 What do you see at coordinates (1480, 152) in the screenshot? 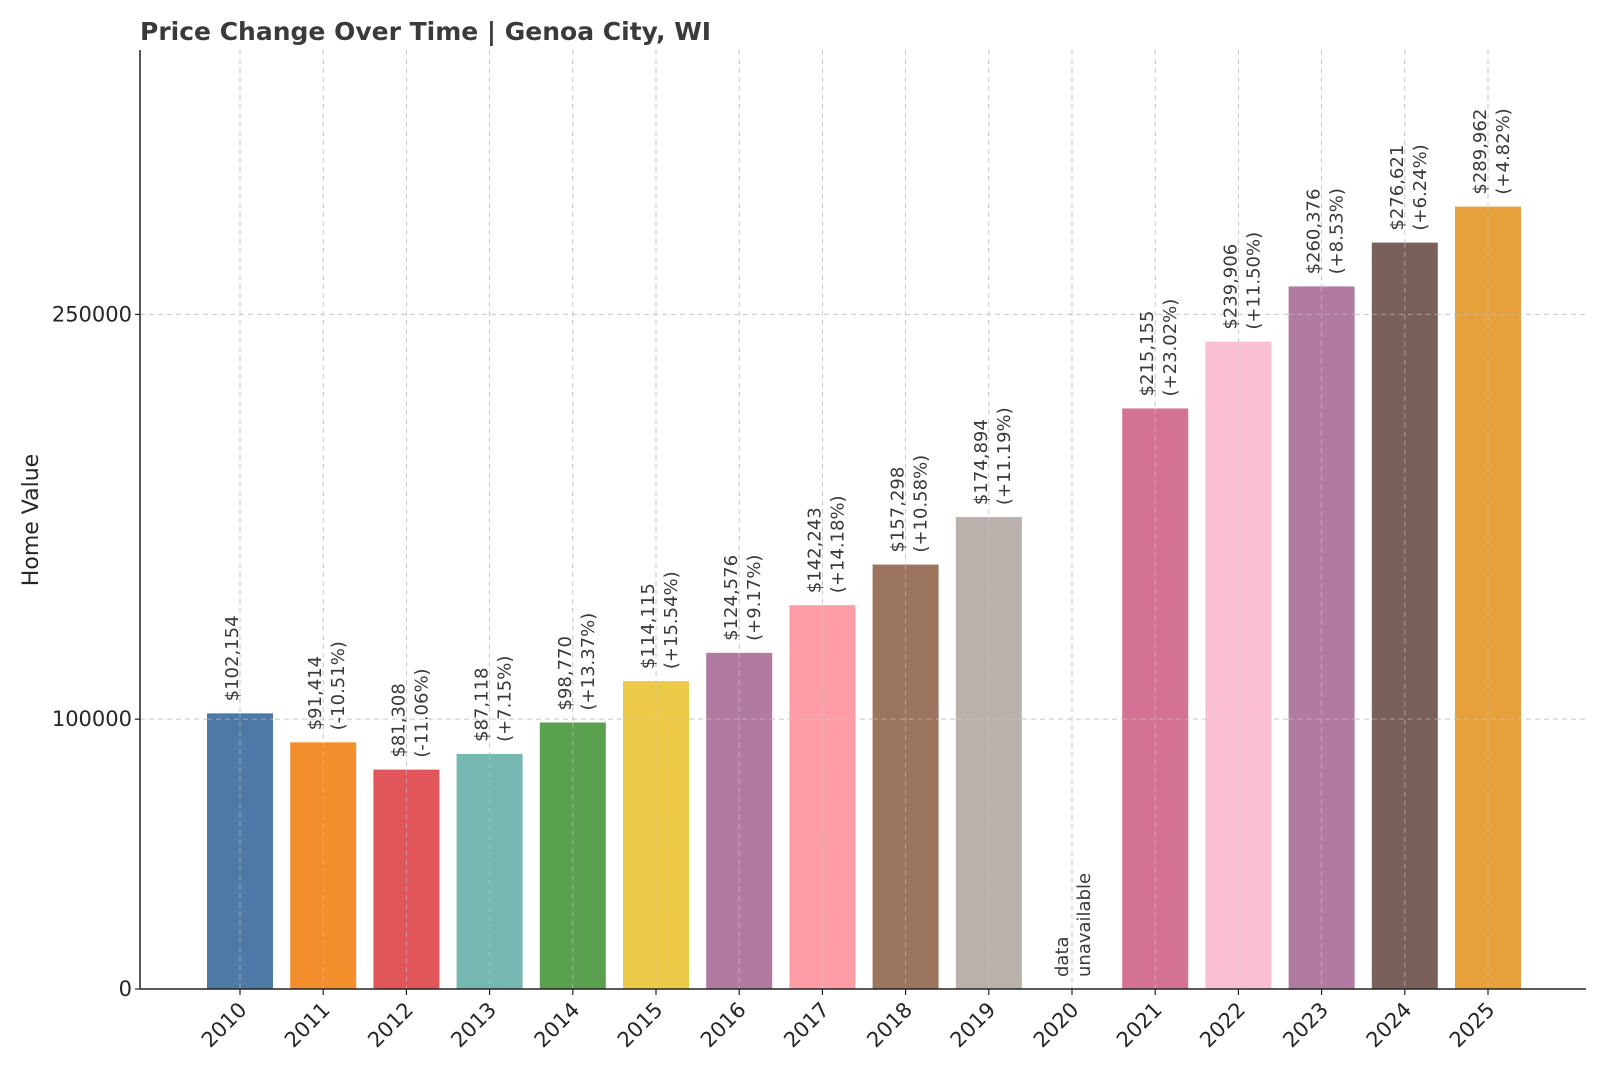
I see `value-label: $289,962` at bounding box center [1480, 152].